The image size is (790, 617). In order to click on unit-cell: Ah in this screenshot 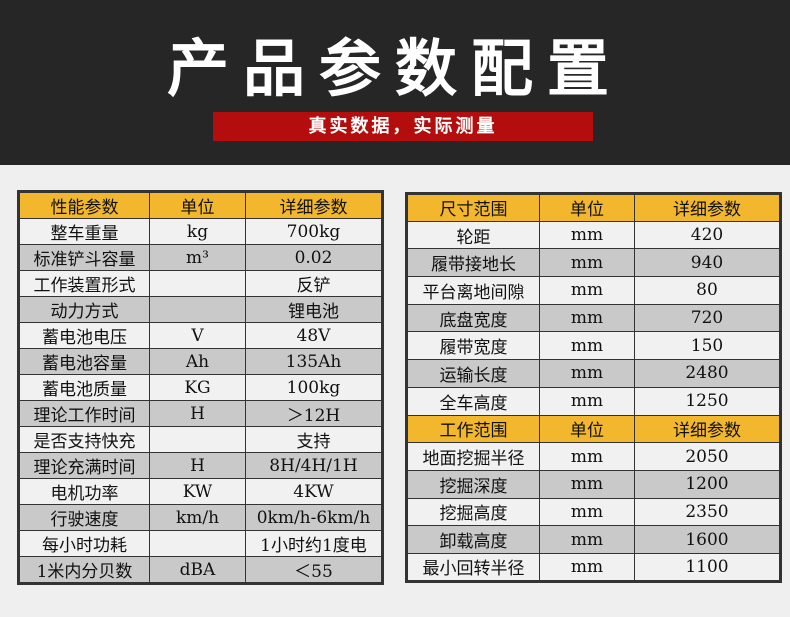, I will do `click(197, 361)`.